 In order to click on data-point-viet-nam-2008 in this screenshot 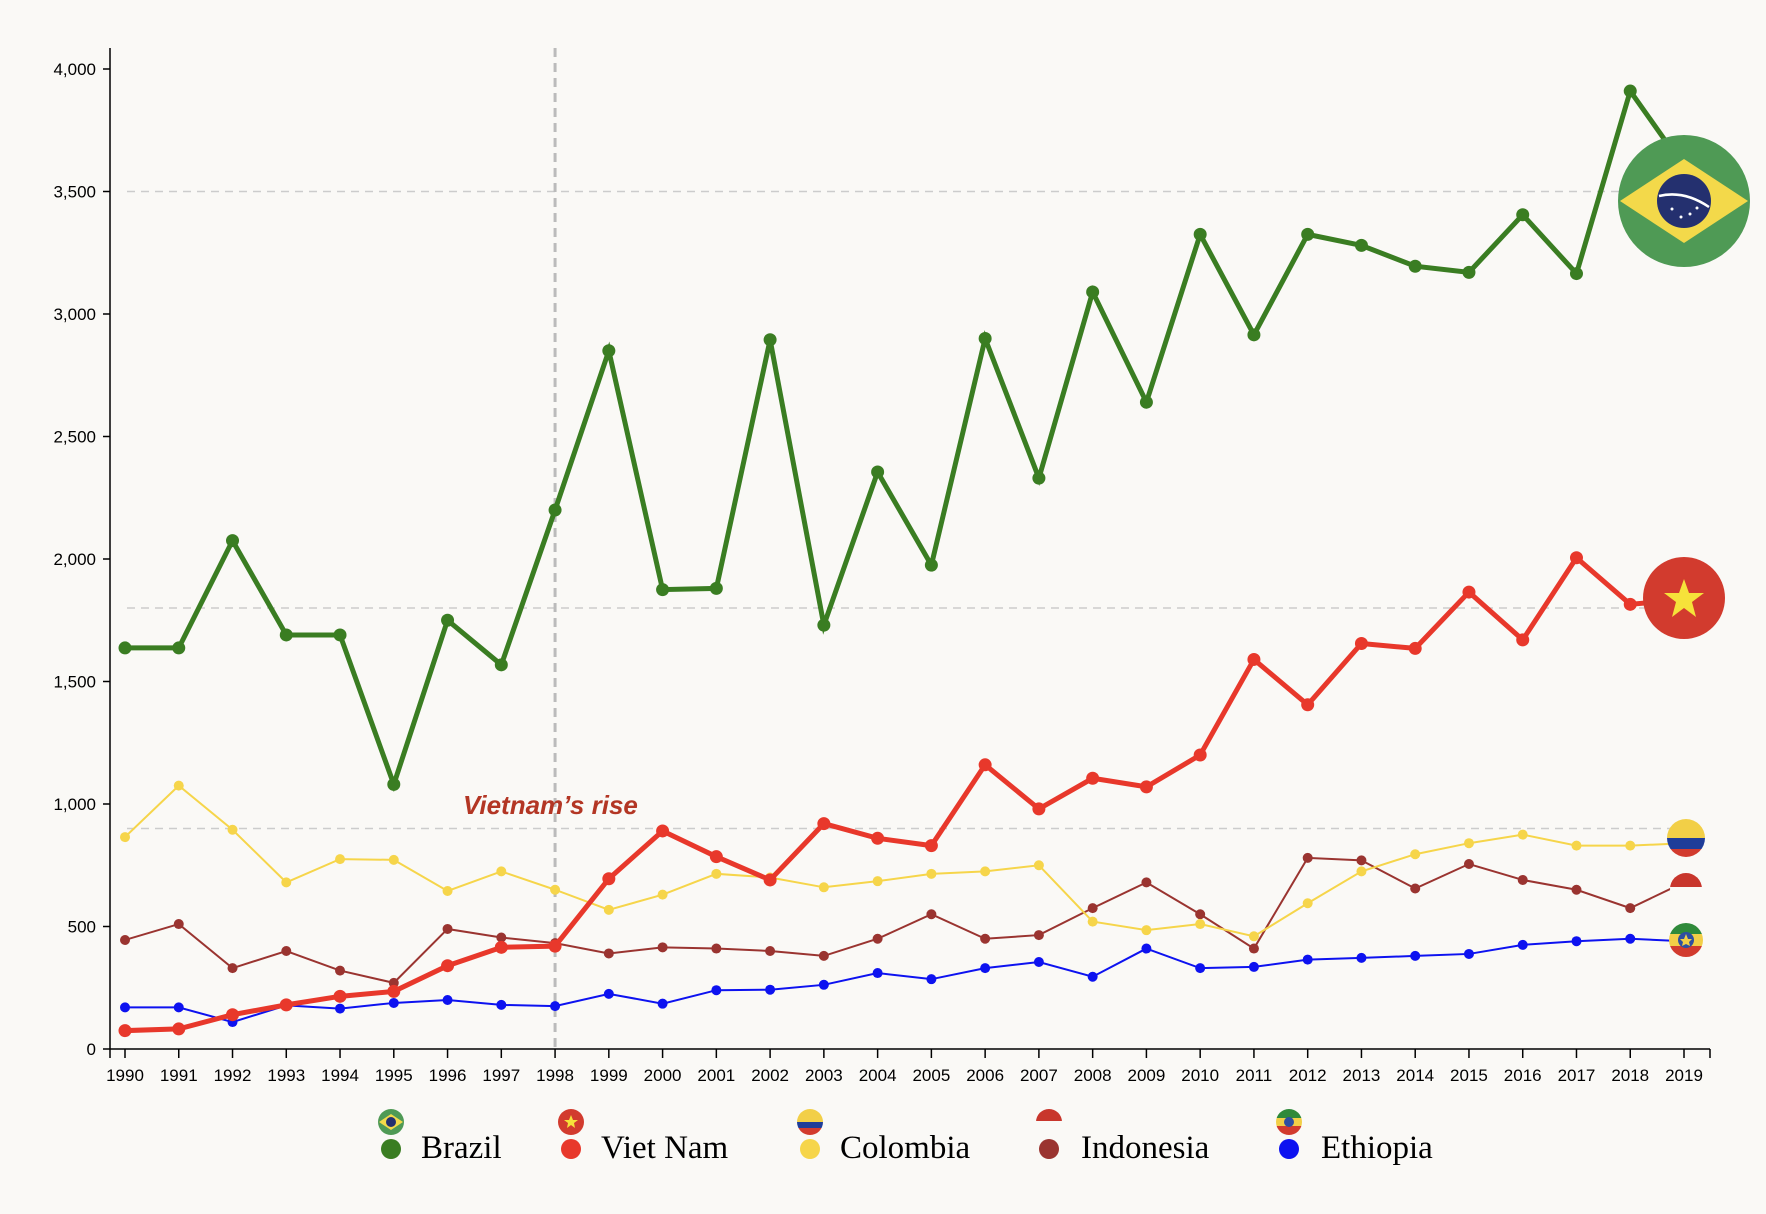, I will do `click(1093, 778)`.